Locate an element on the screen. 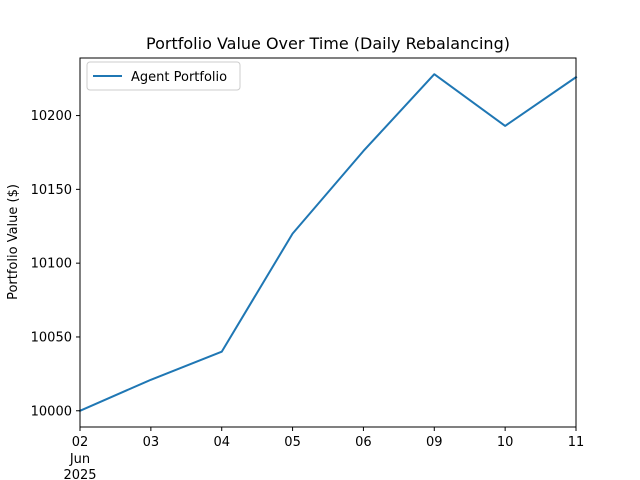 The width and height of the screenshot is (640, 480). y-axis: 10000 10050 10100 10150 10200 is located at coordinates (55, 264).